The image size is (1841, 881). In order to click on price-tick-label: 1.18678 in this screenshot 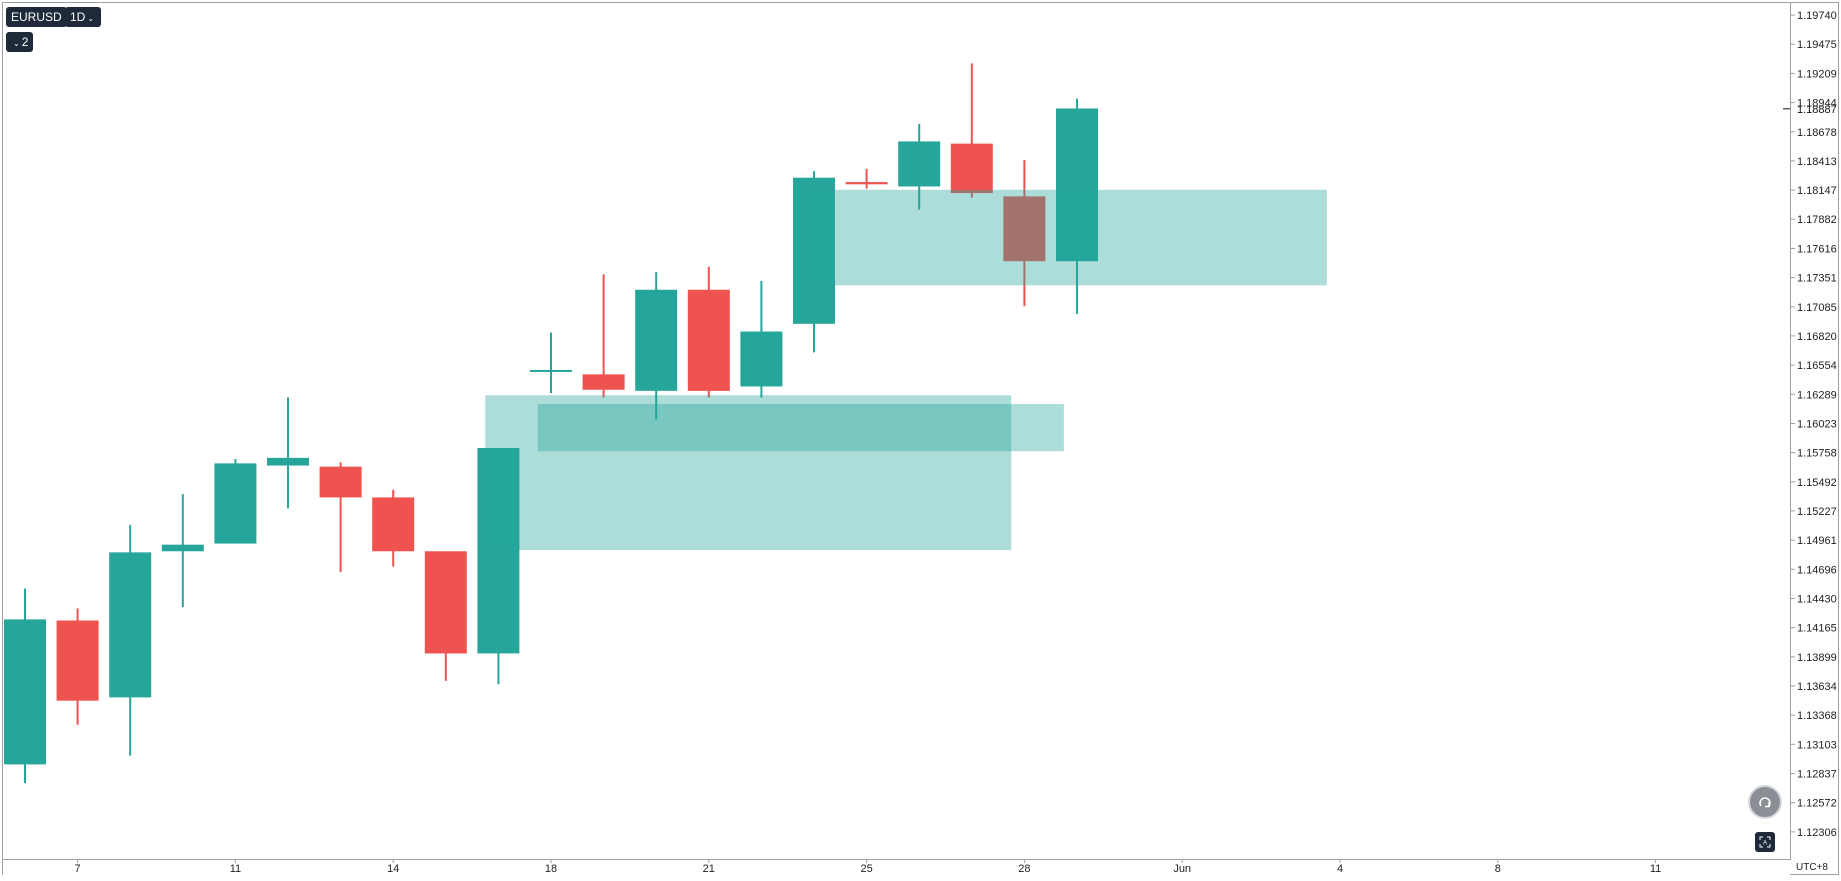, I will do `click(1817, 133)`.